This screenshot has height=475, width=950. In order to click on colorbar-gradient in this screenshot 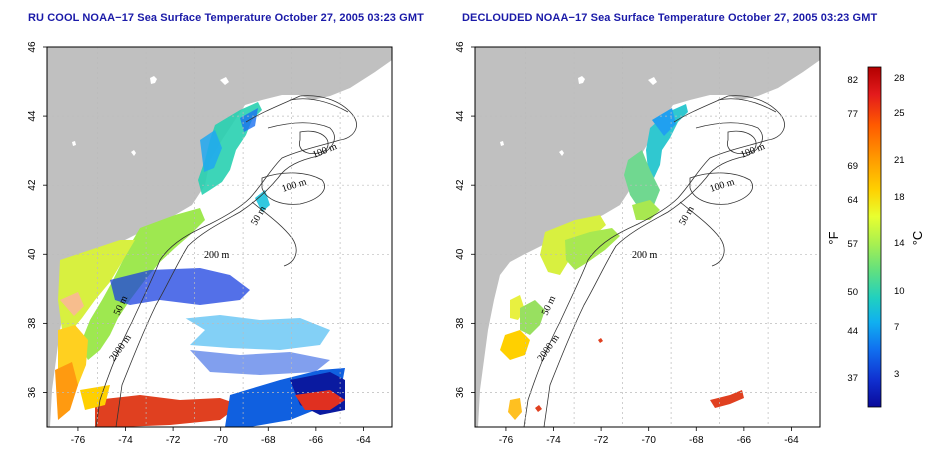, I will do `click(874, 237)`.